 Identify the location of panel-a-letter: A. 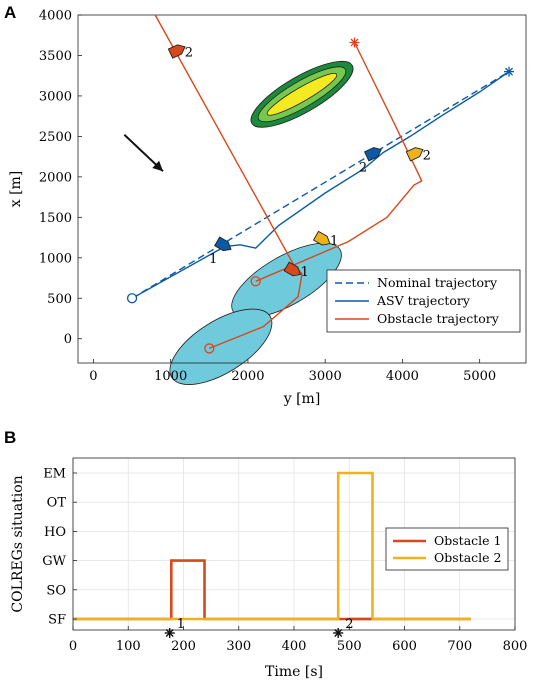
(10, 12).